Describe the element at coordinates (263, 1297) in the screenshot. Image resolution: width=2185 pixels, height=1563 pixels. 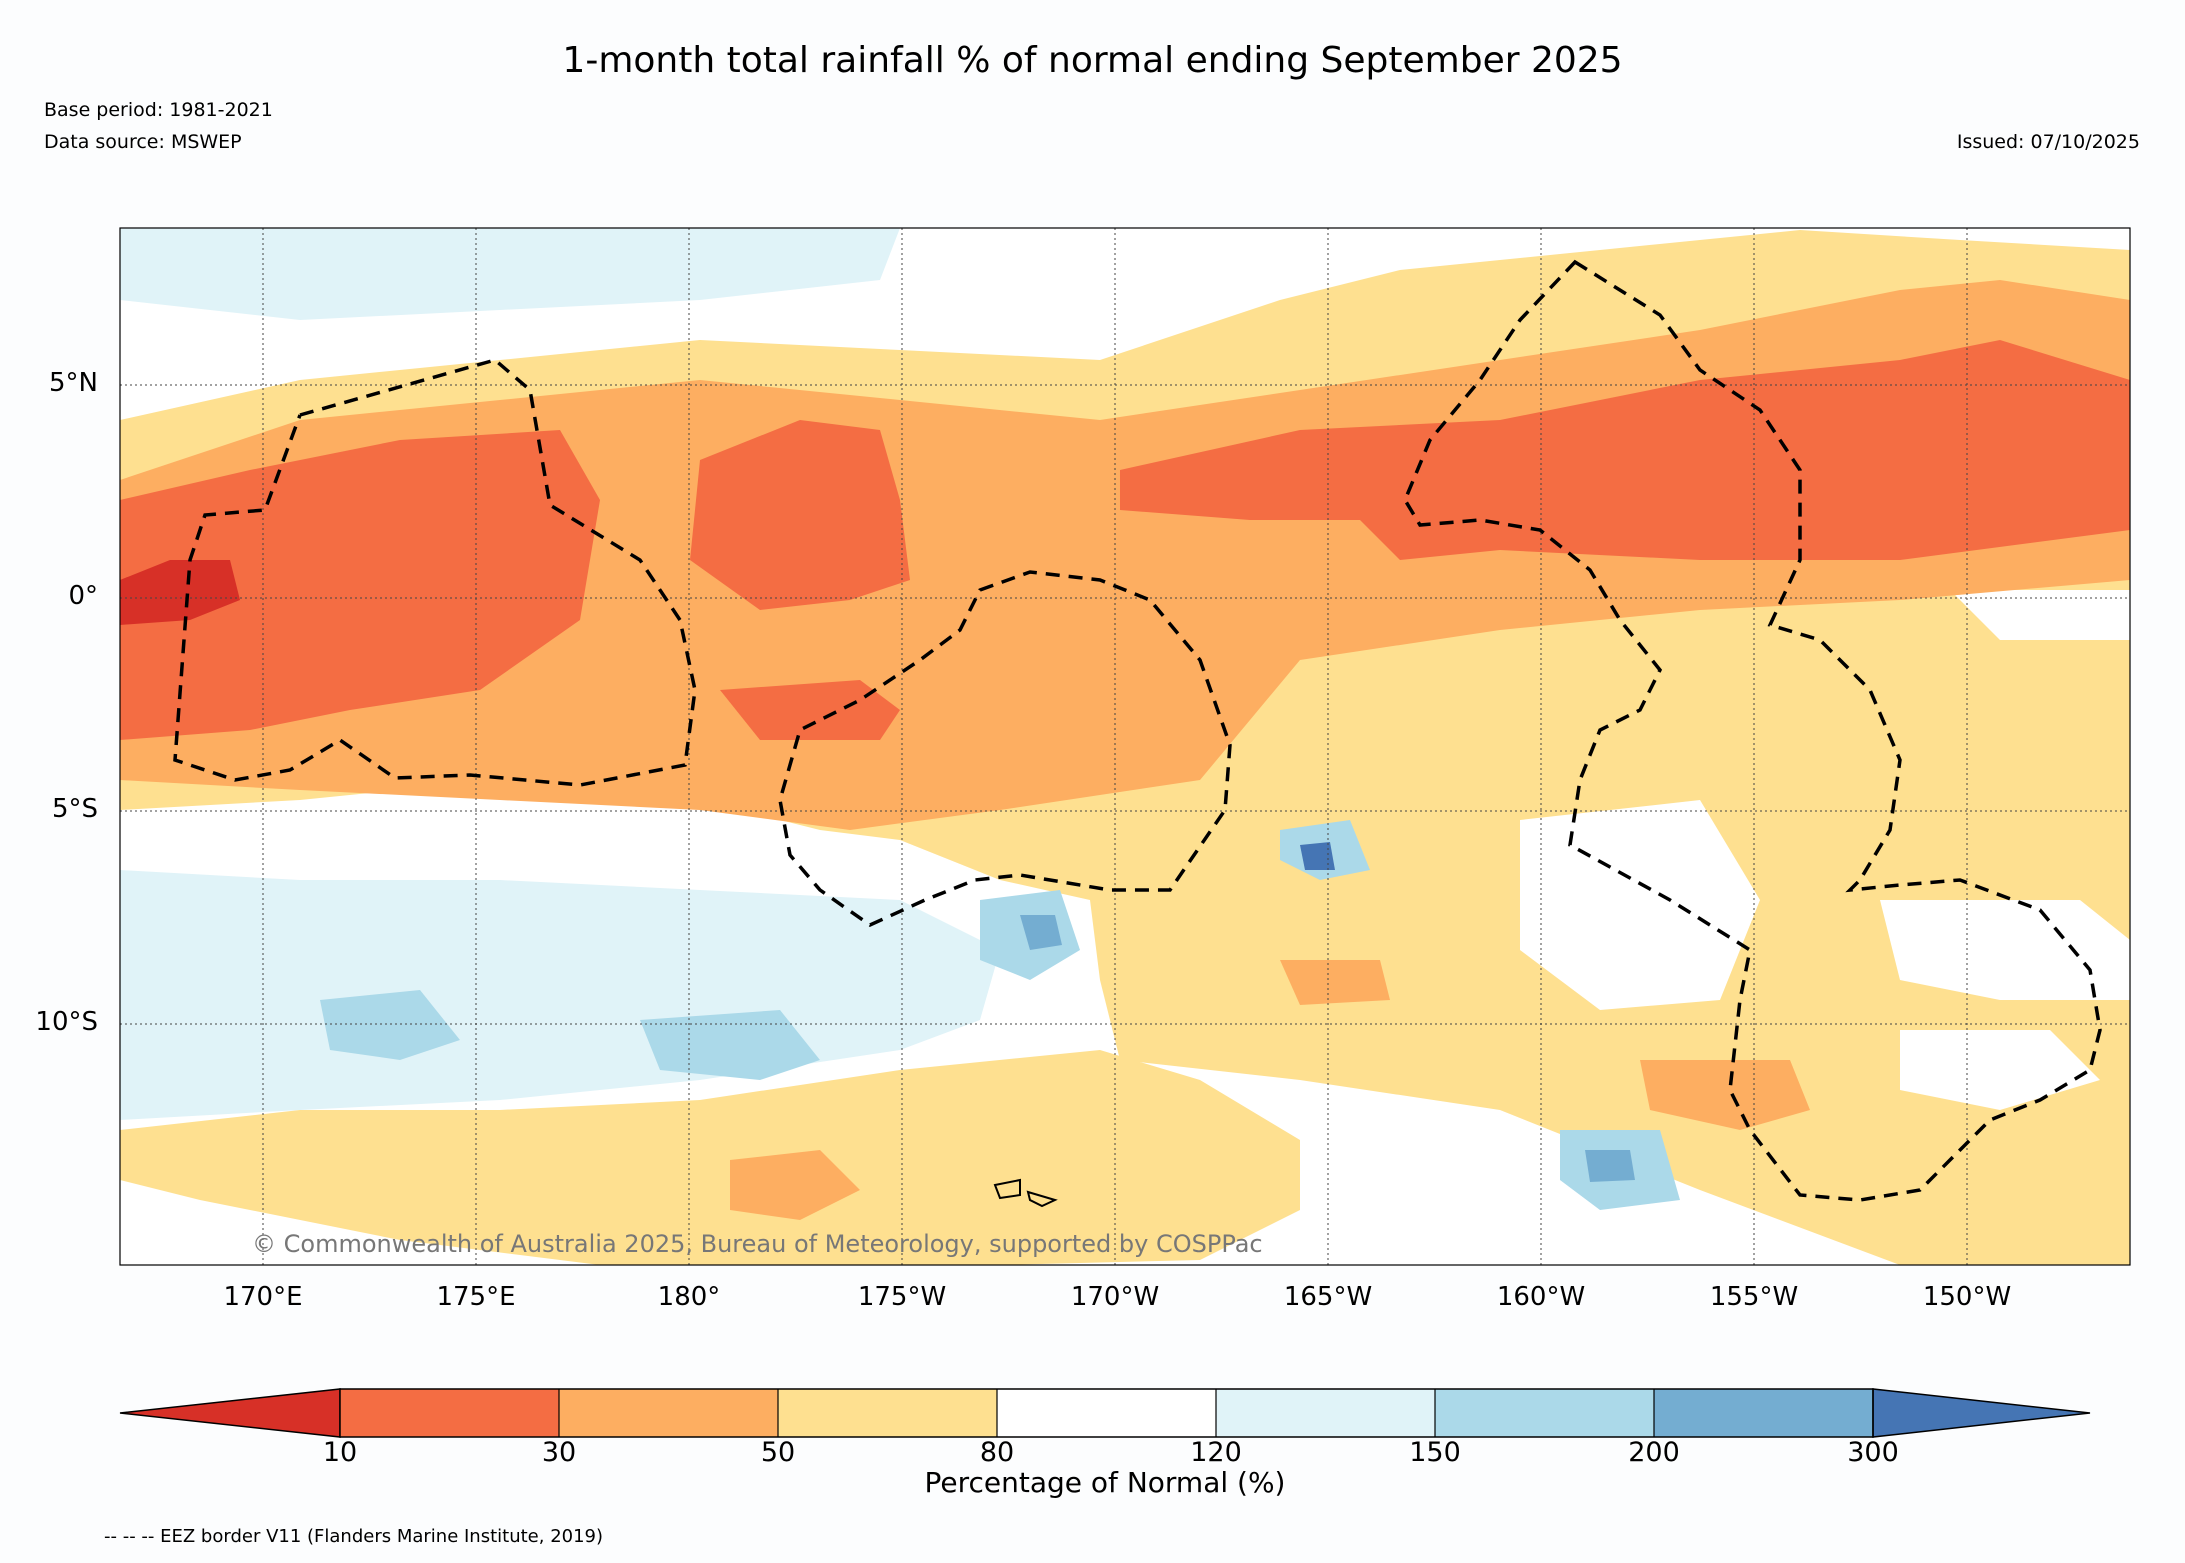
I see `lon-label-170e: 170°E` at that location.